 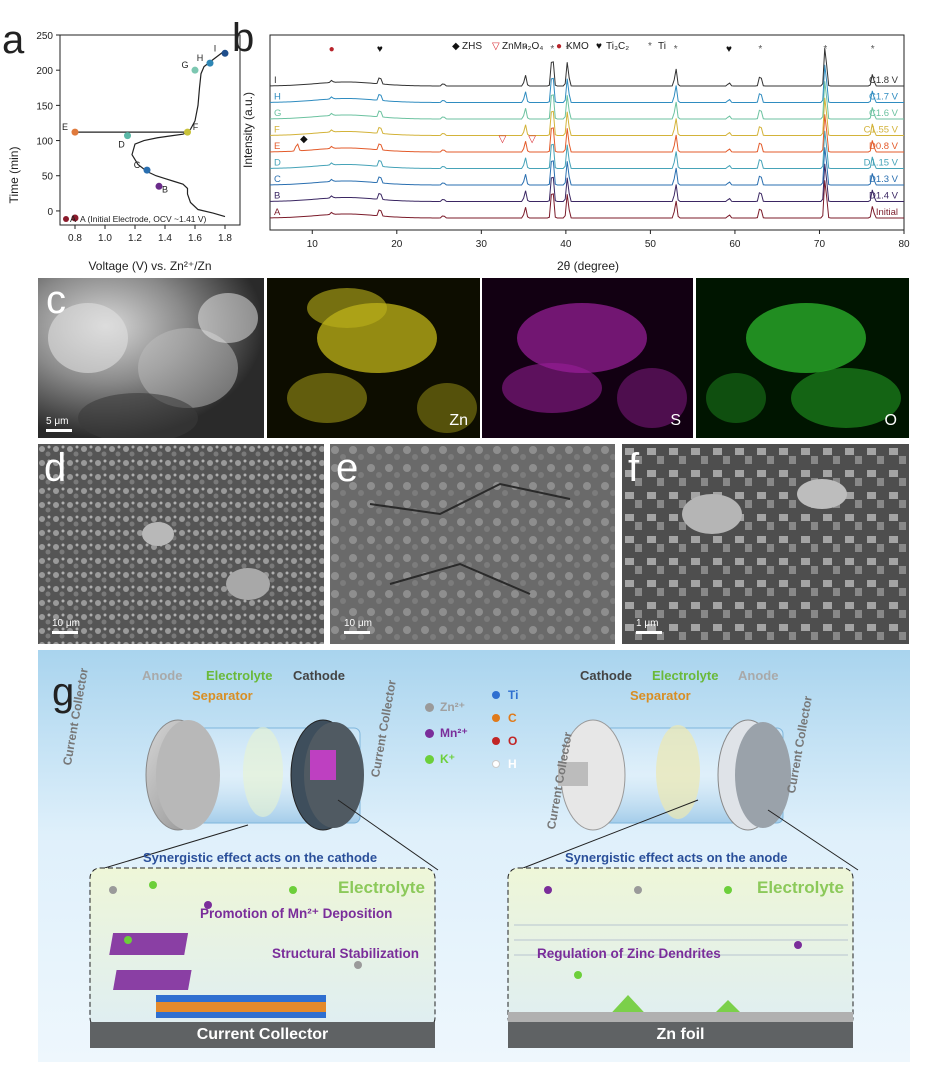 What do you see at coordinates (586, 100) in the screenshot?
I see `xrd-pattern-g` at bounding box center [586, 100].